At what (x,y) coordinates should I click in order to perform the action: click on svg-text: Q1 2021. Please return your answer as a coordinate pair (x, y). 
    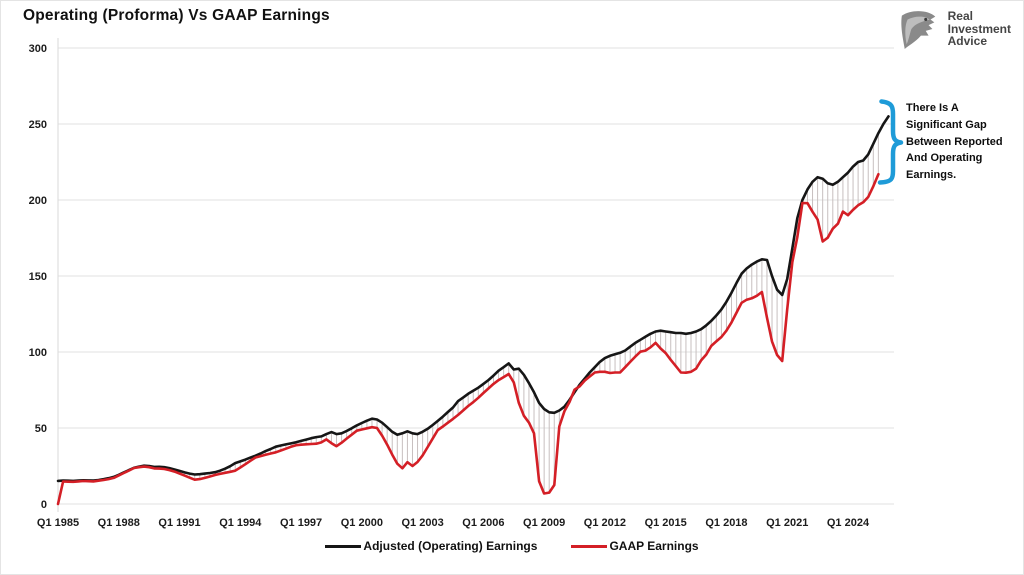
    Looking at the image, I should click on (787, 523).